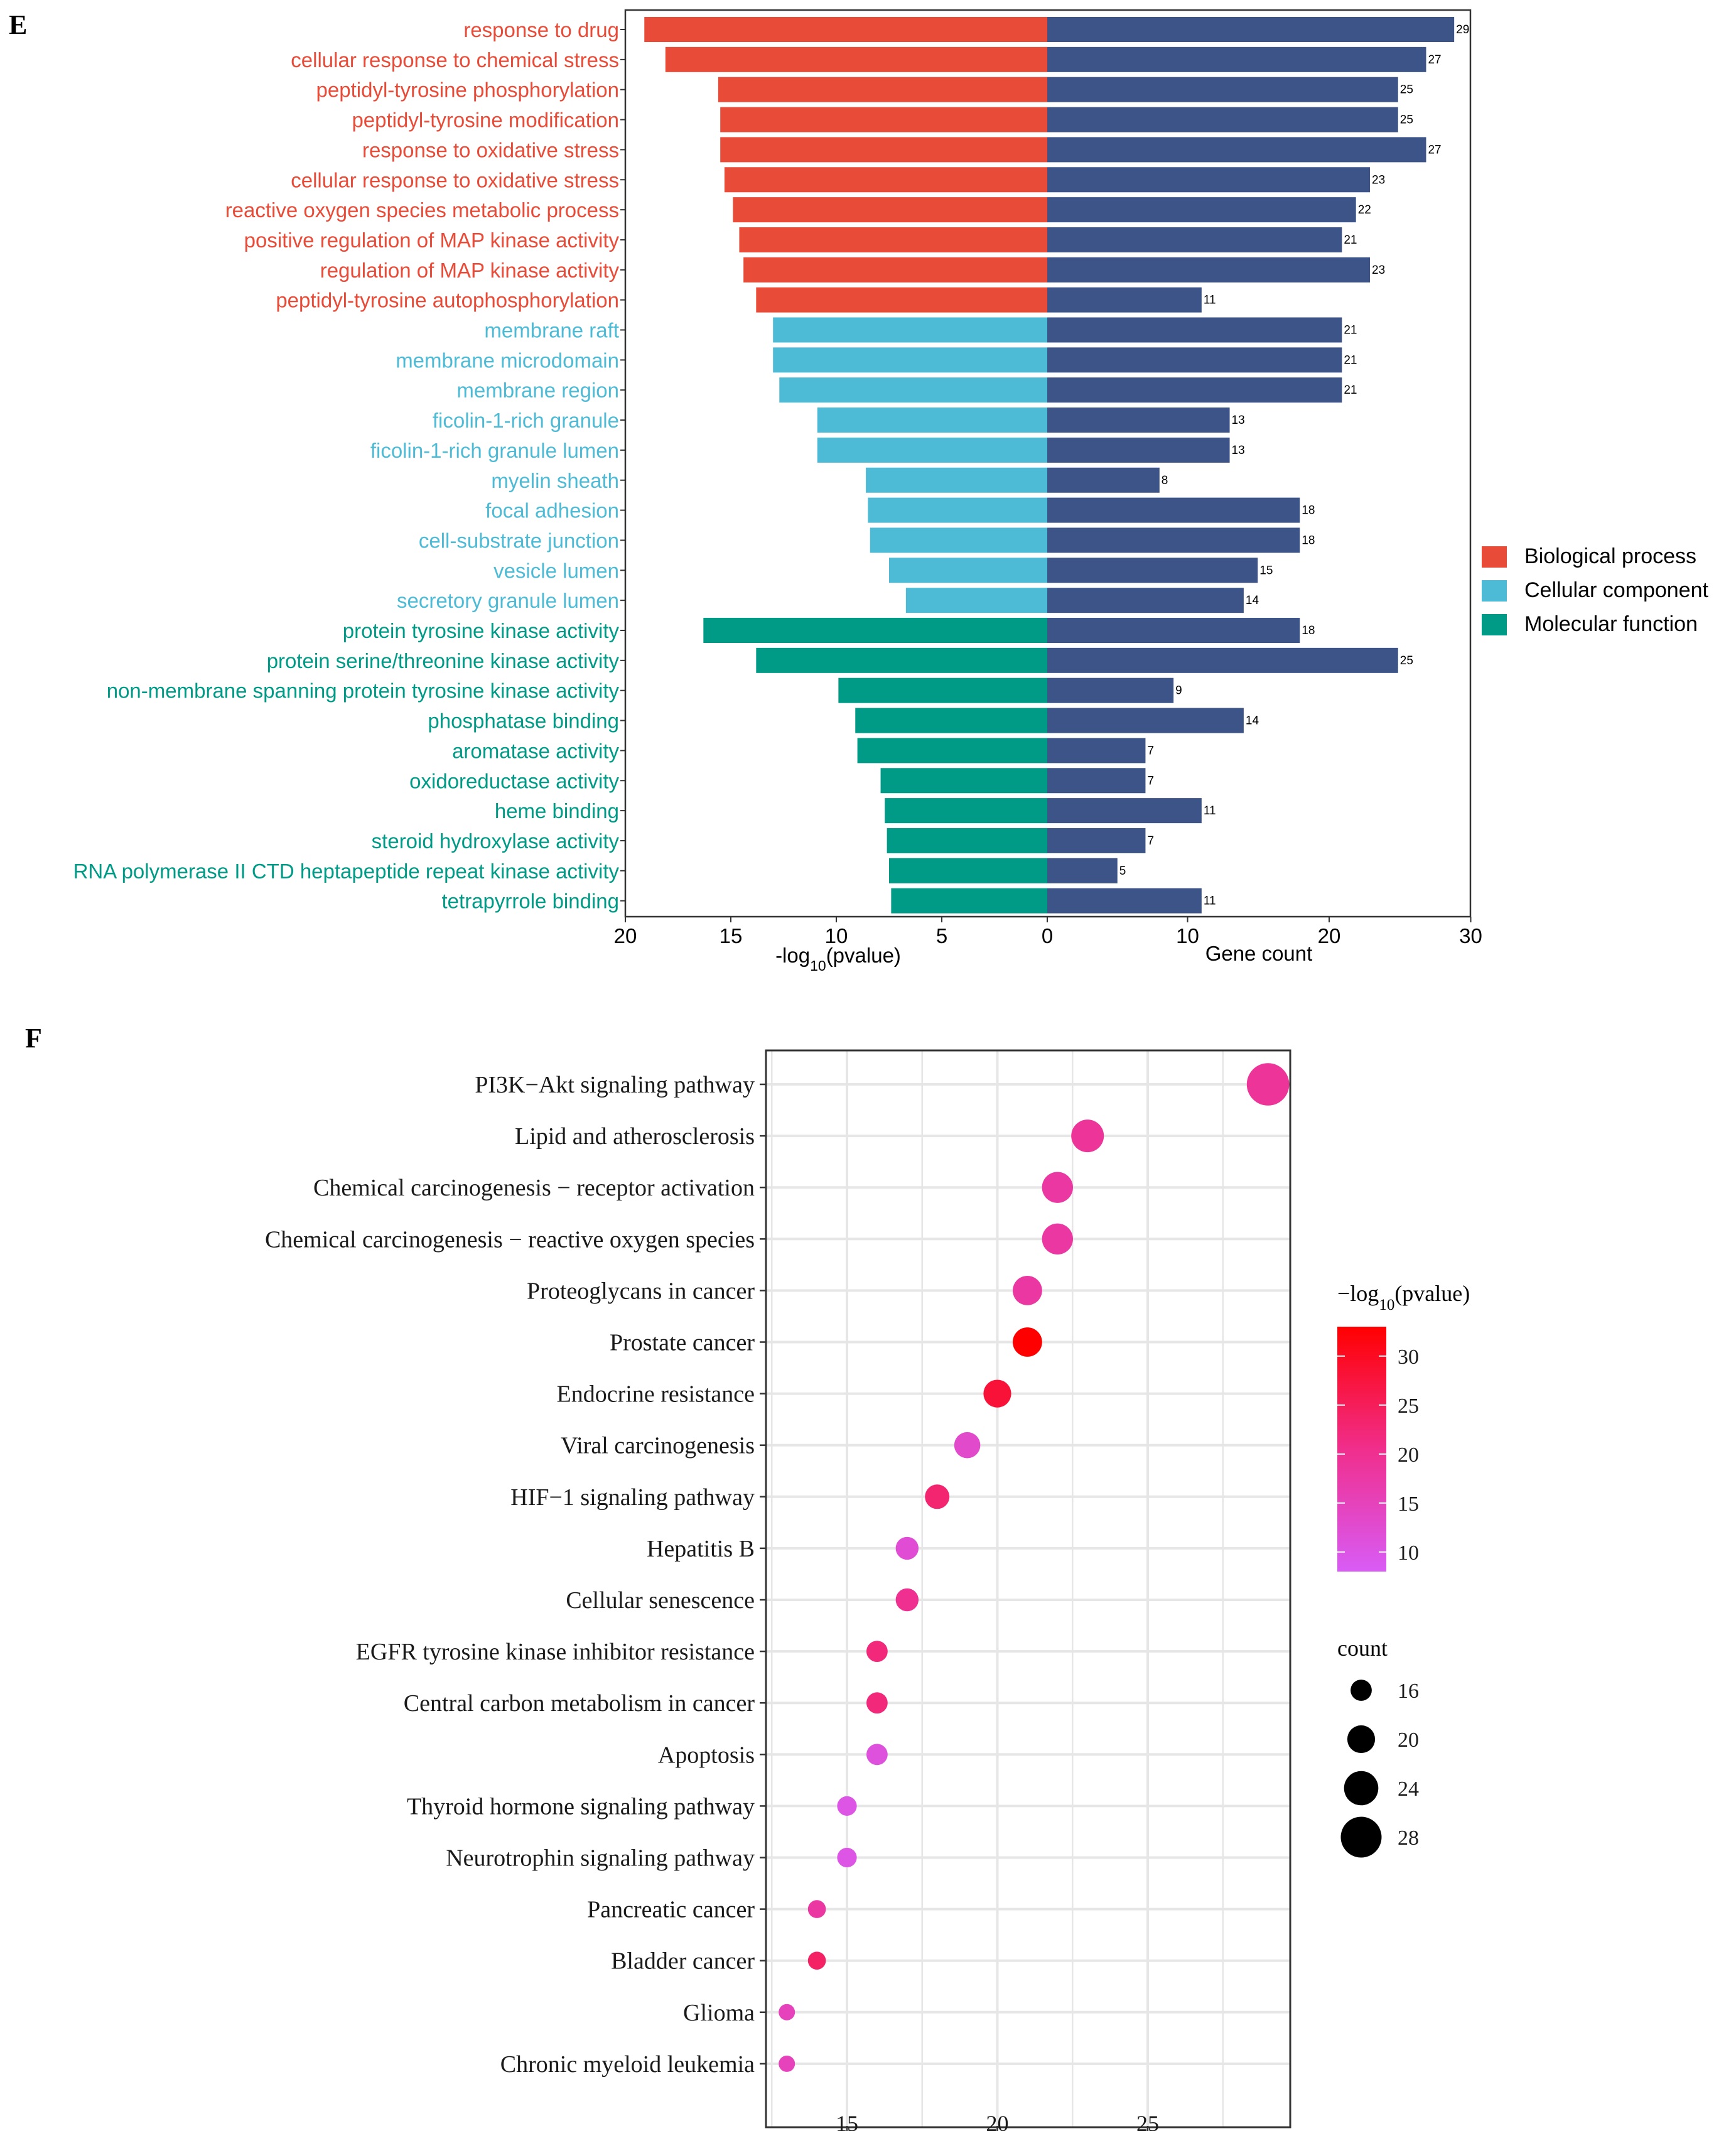  What do you see at coordinates (1379, 1769) in the screenshot?
I see `f-size-legend: 16 20 24 28` at bounding box center [1379, 1769].